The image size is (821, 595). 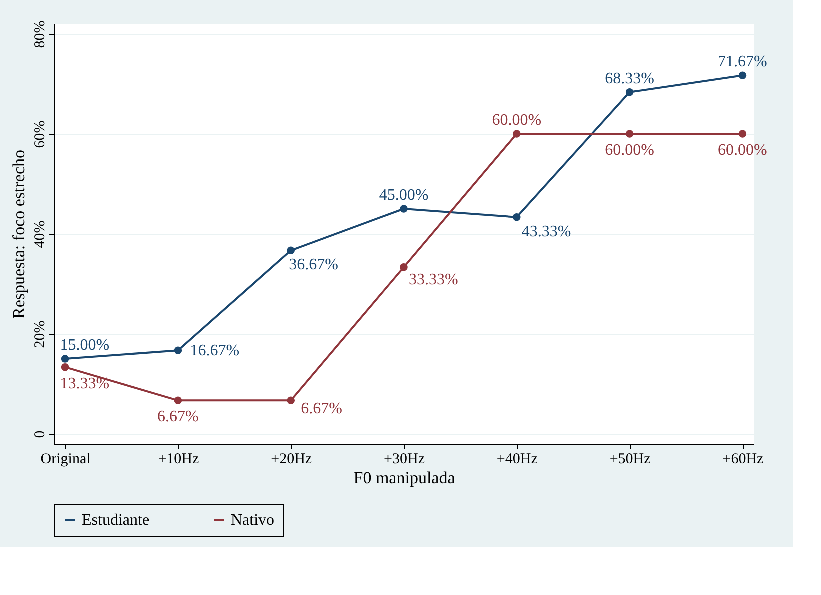 What do you see at coordinates (517, 460) in the screenshot?
I see `x-tick-label: +40Hz` at bounding box center [517, 460].